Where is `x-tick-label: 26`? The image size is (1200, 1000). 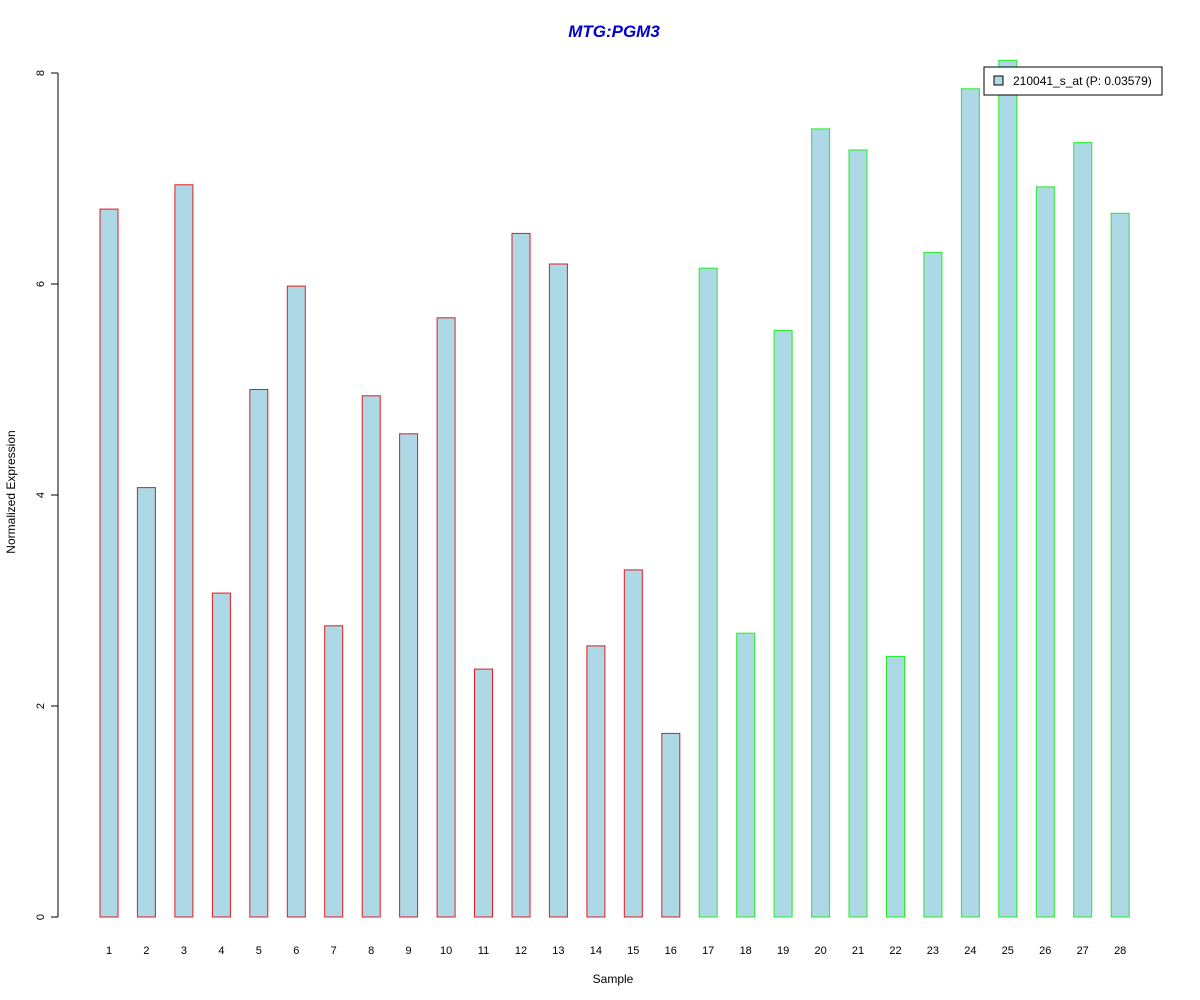 x-tick-label: 26 is located at coordinates (1045, 951).